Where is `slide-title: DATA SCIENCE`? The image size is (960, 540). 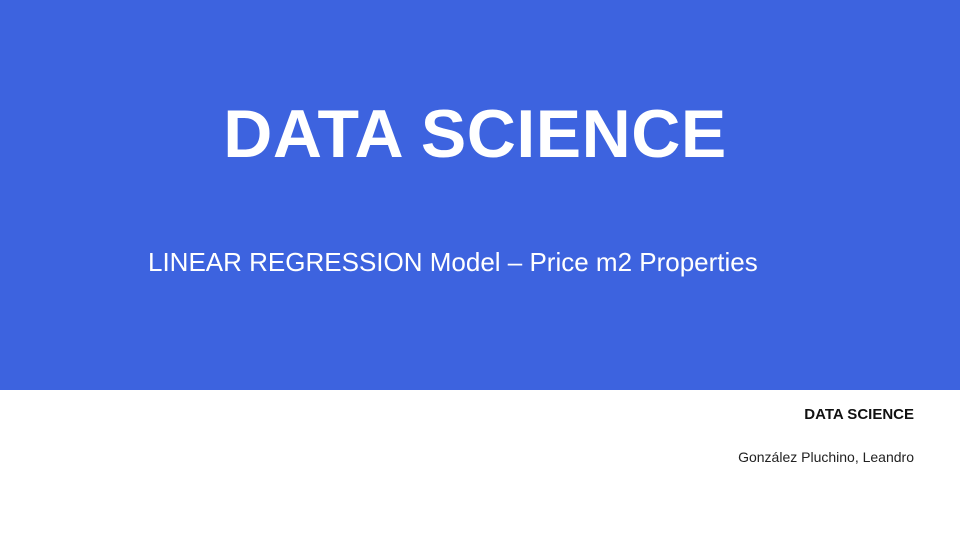 slide-title: DATA SCIENCE is located at coordinates (475, 134).